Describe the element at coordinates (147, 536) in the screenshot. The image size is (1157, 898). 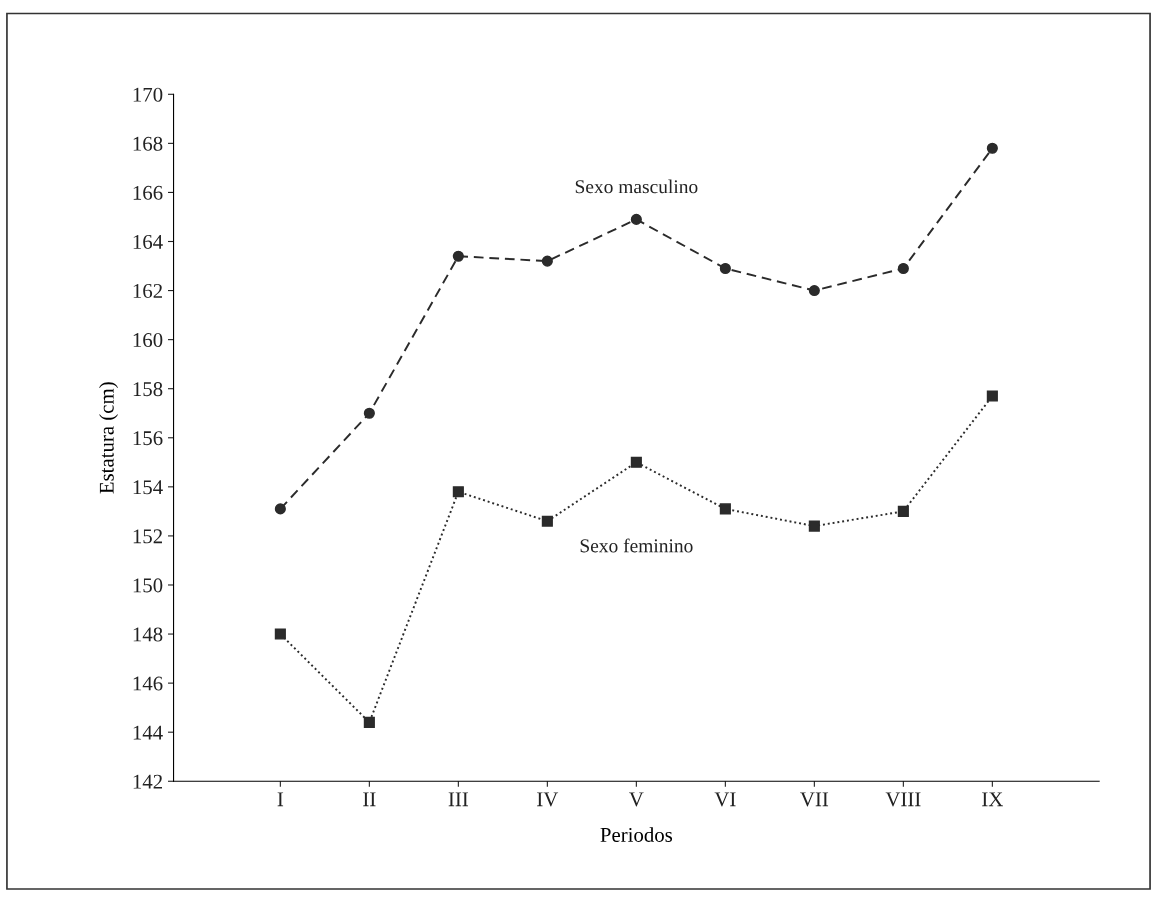
I see `y-tick-label: 152` at that location.